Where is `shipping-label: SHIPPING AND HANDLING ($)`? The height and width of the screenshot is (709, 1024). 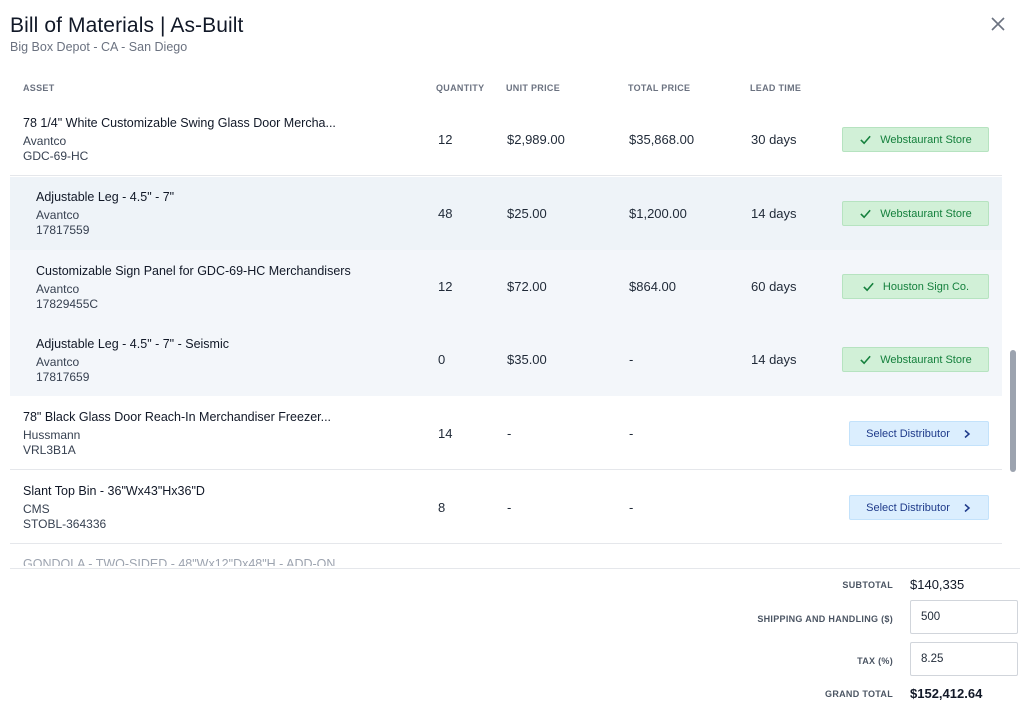 shipping-label: SHIPPING AND HANDLING ($) is located at coordinates (825, 619).